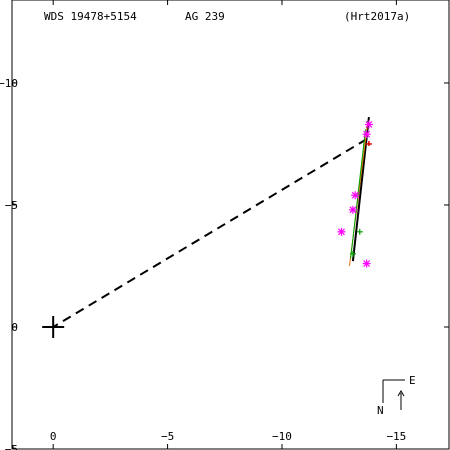 The image size is (450, 450). Describe the element at coordinates (368, 143) in the screenshot. I see `tick-point` at that location.